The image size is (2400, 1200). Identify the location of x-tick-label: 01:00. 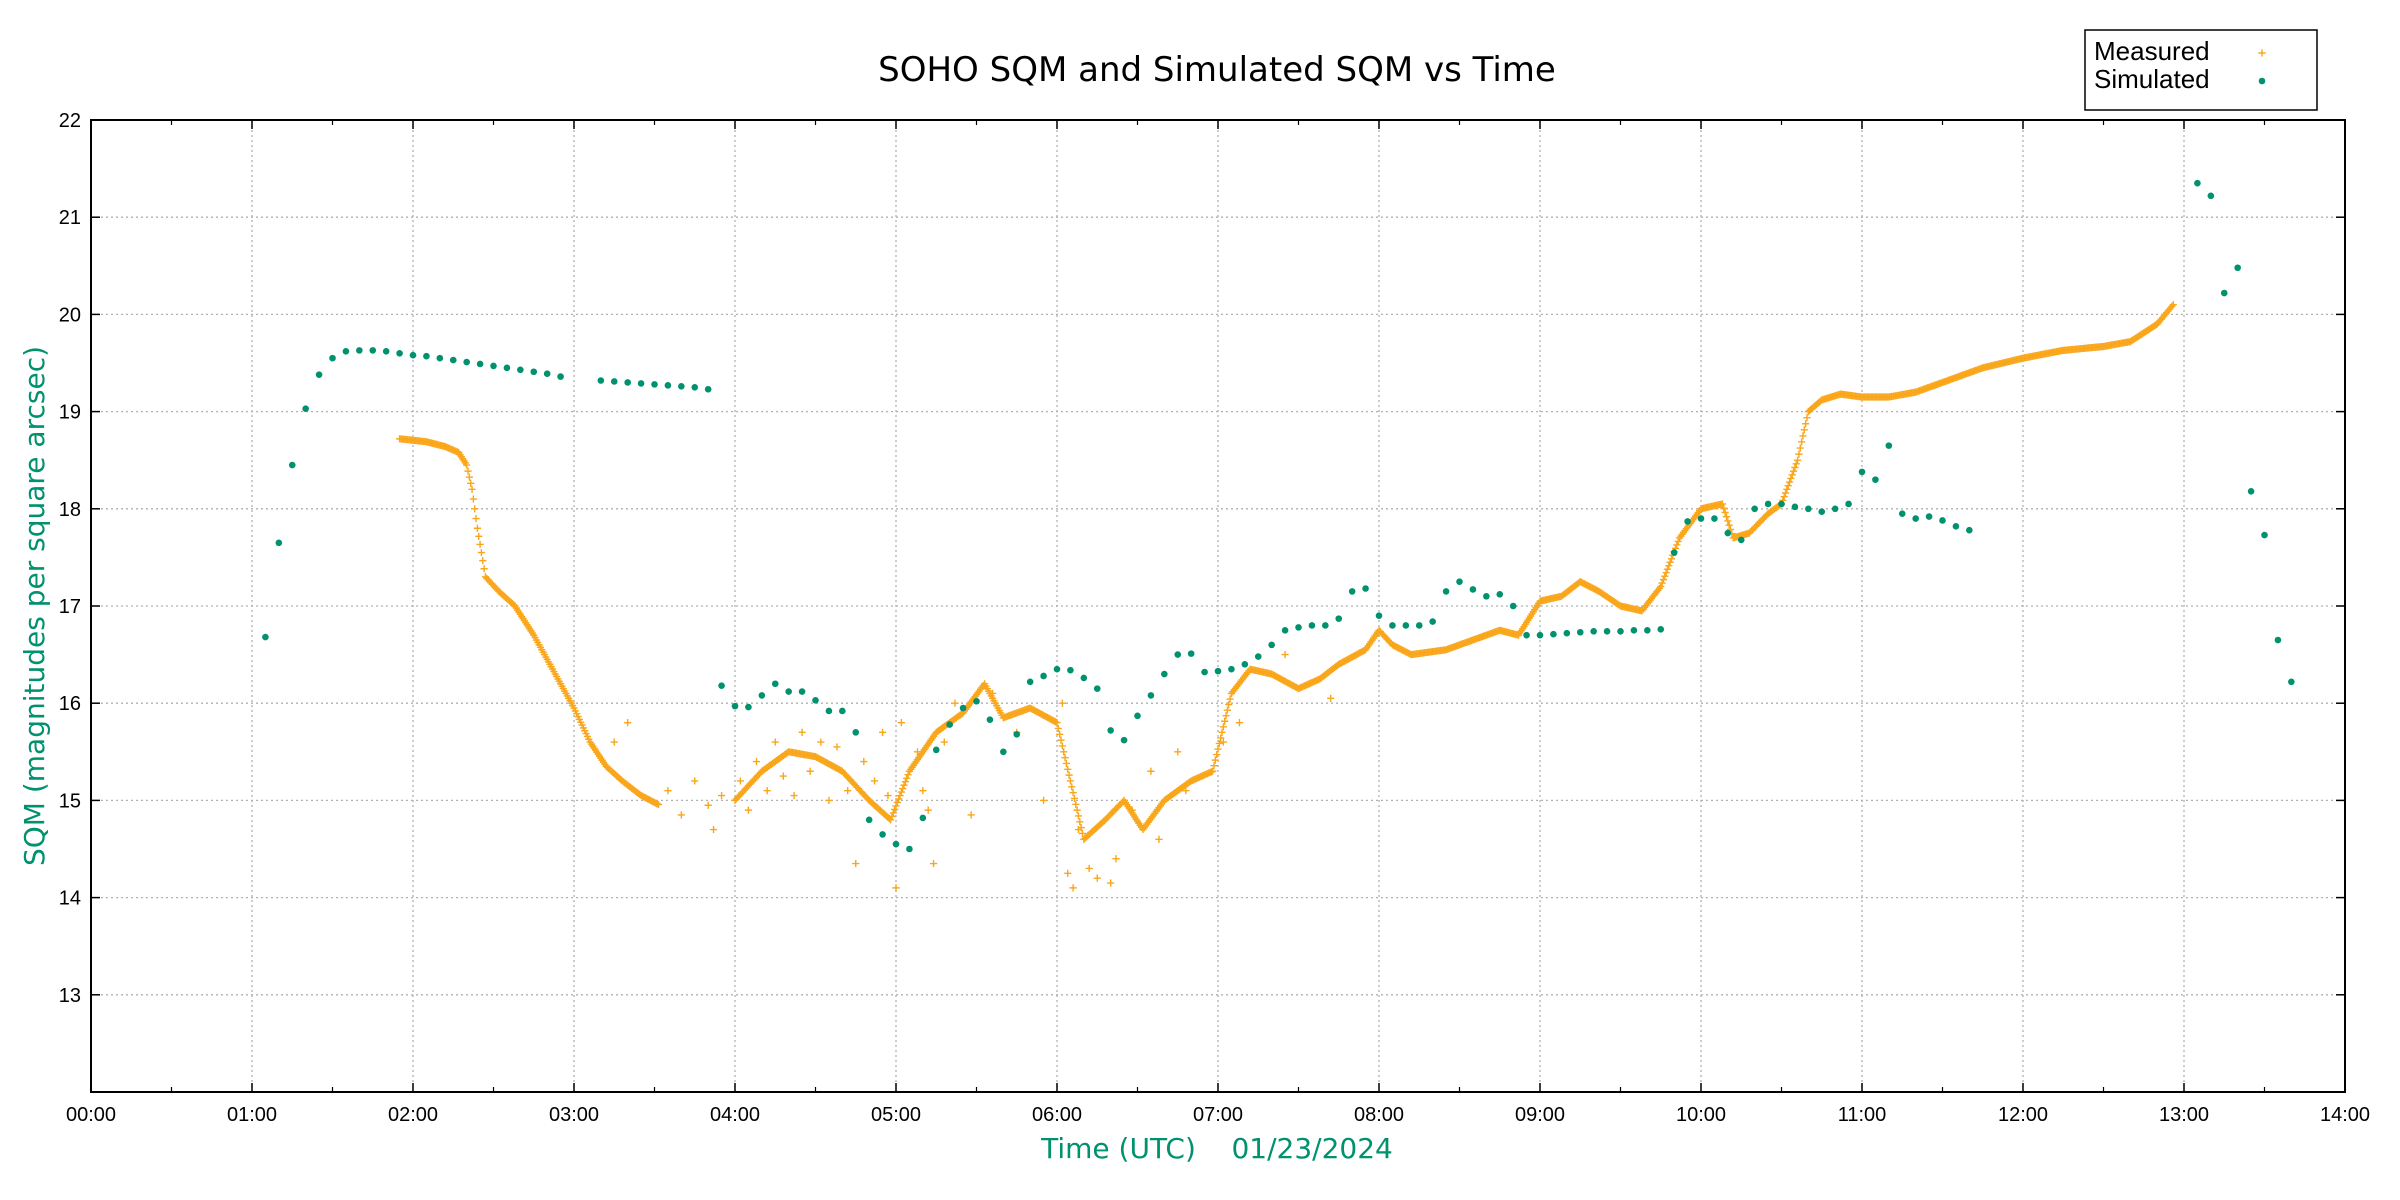
(252, 1115).